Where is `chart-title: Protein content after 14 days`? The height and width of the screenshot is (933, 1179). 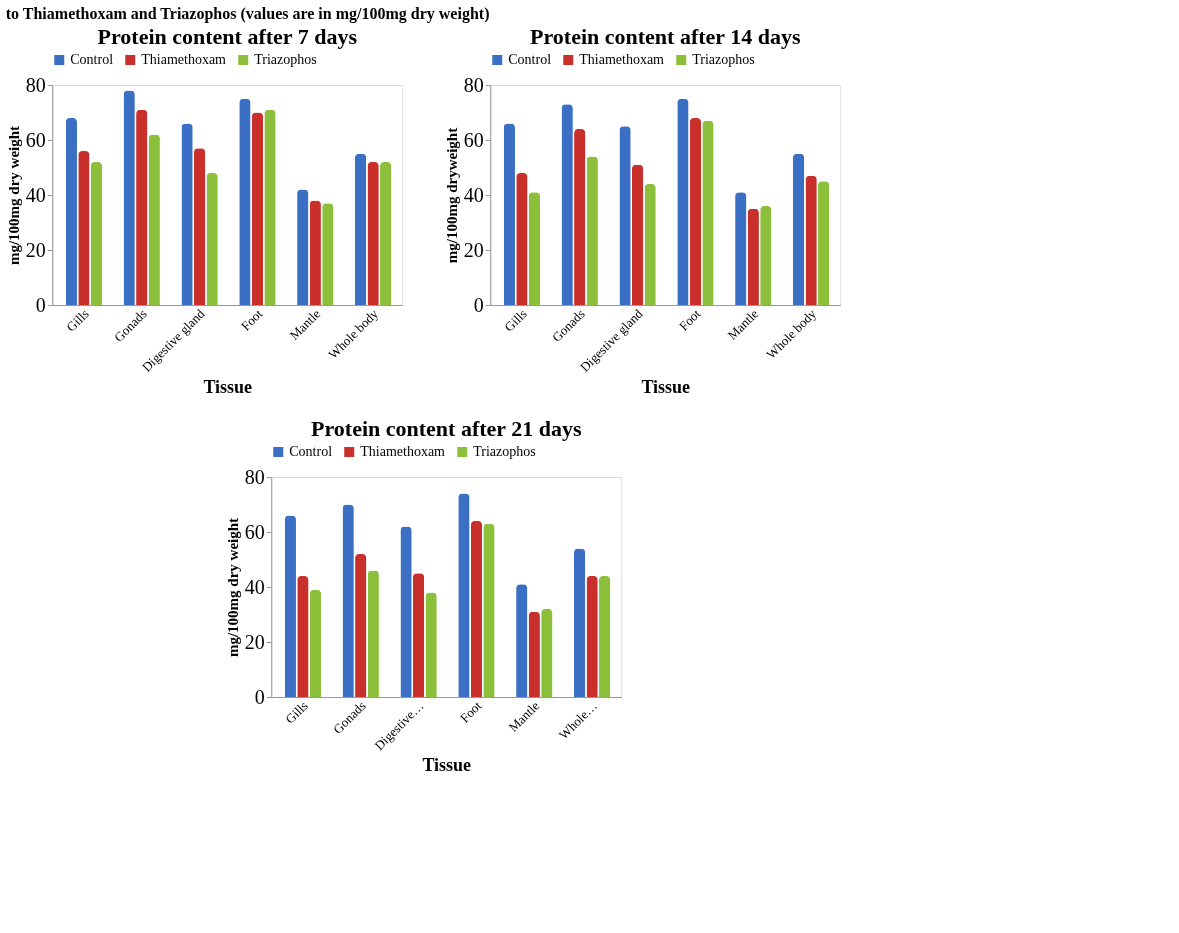 chart-title: Protein content after 14 days is located at coordinates (665, 36).